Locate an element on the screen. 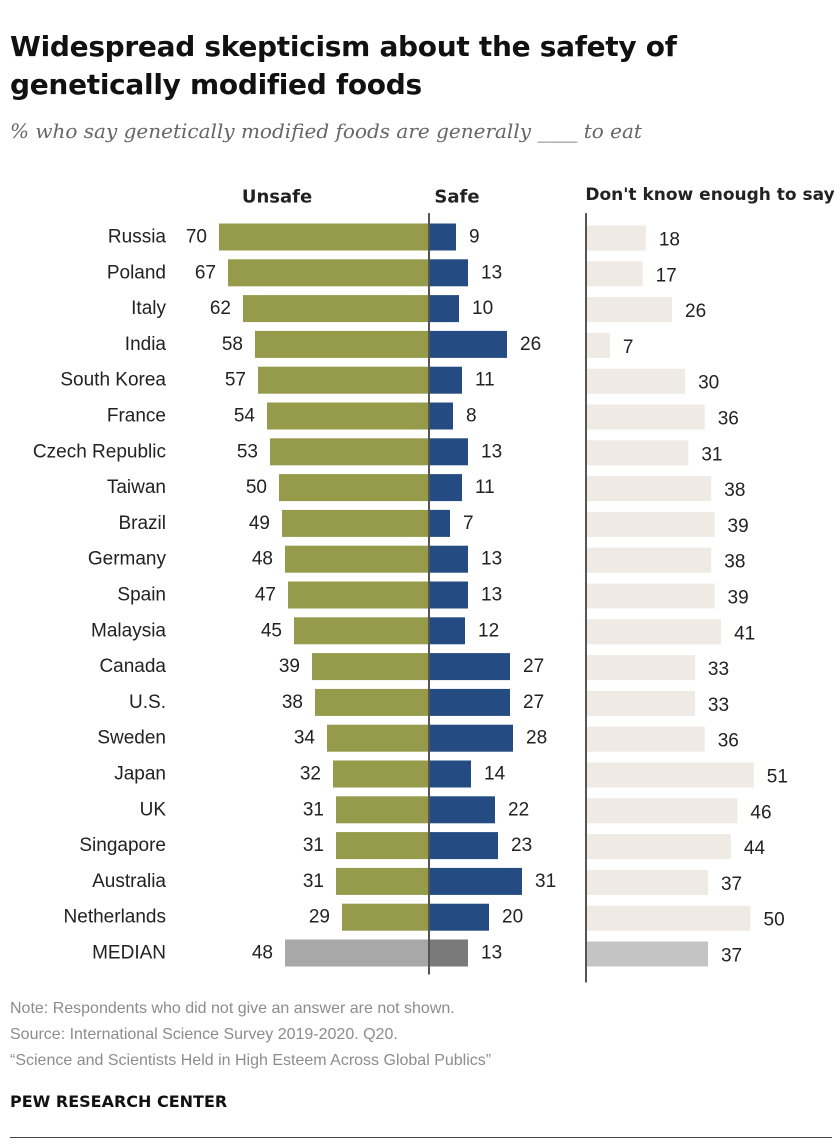  data-label-unsafe: 32 is located at coordinates (310, 774).